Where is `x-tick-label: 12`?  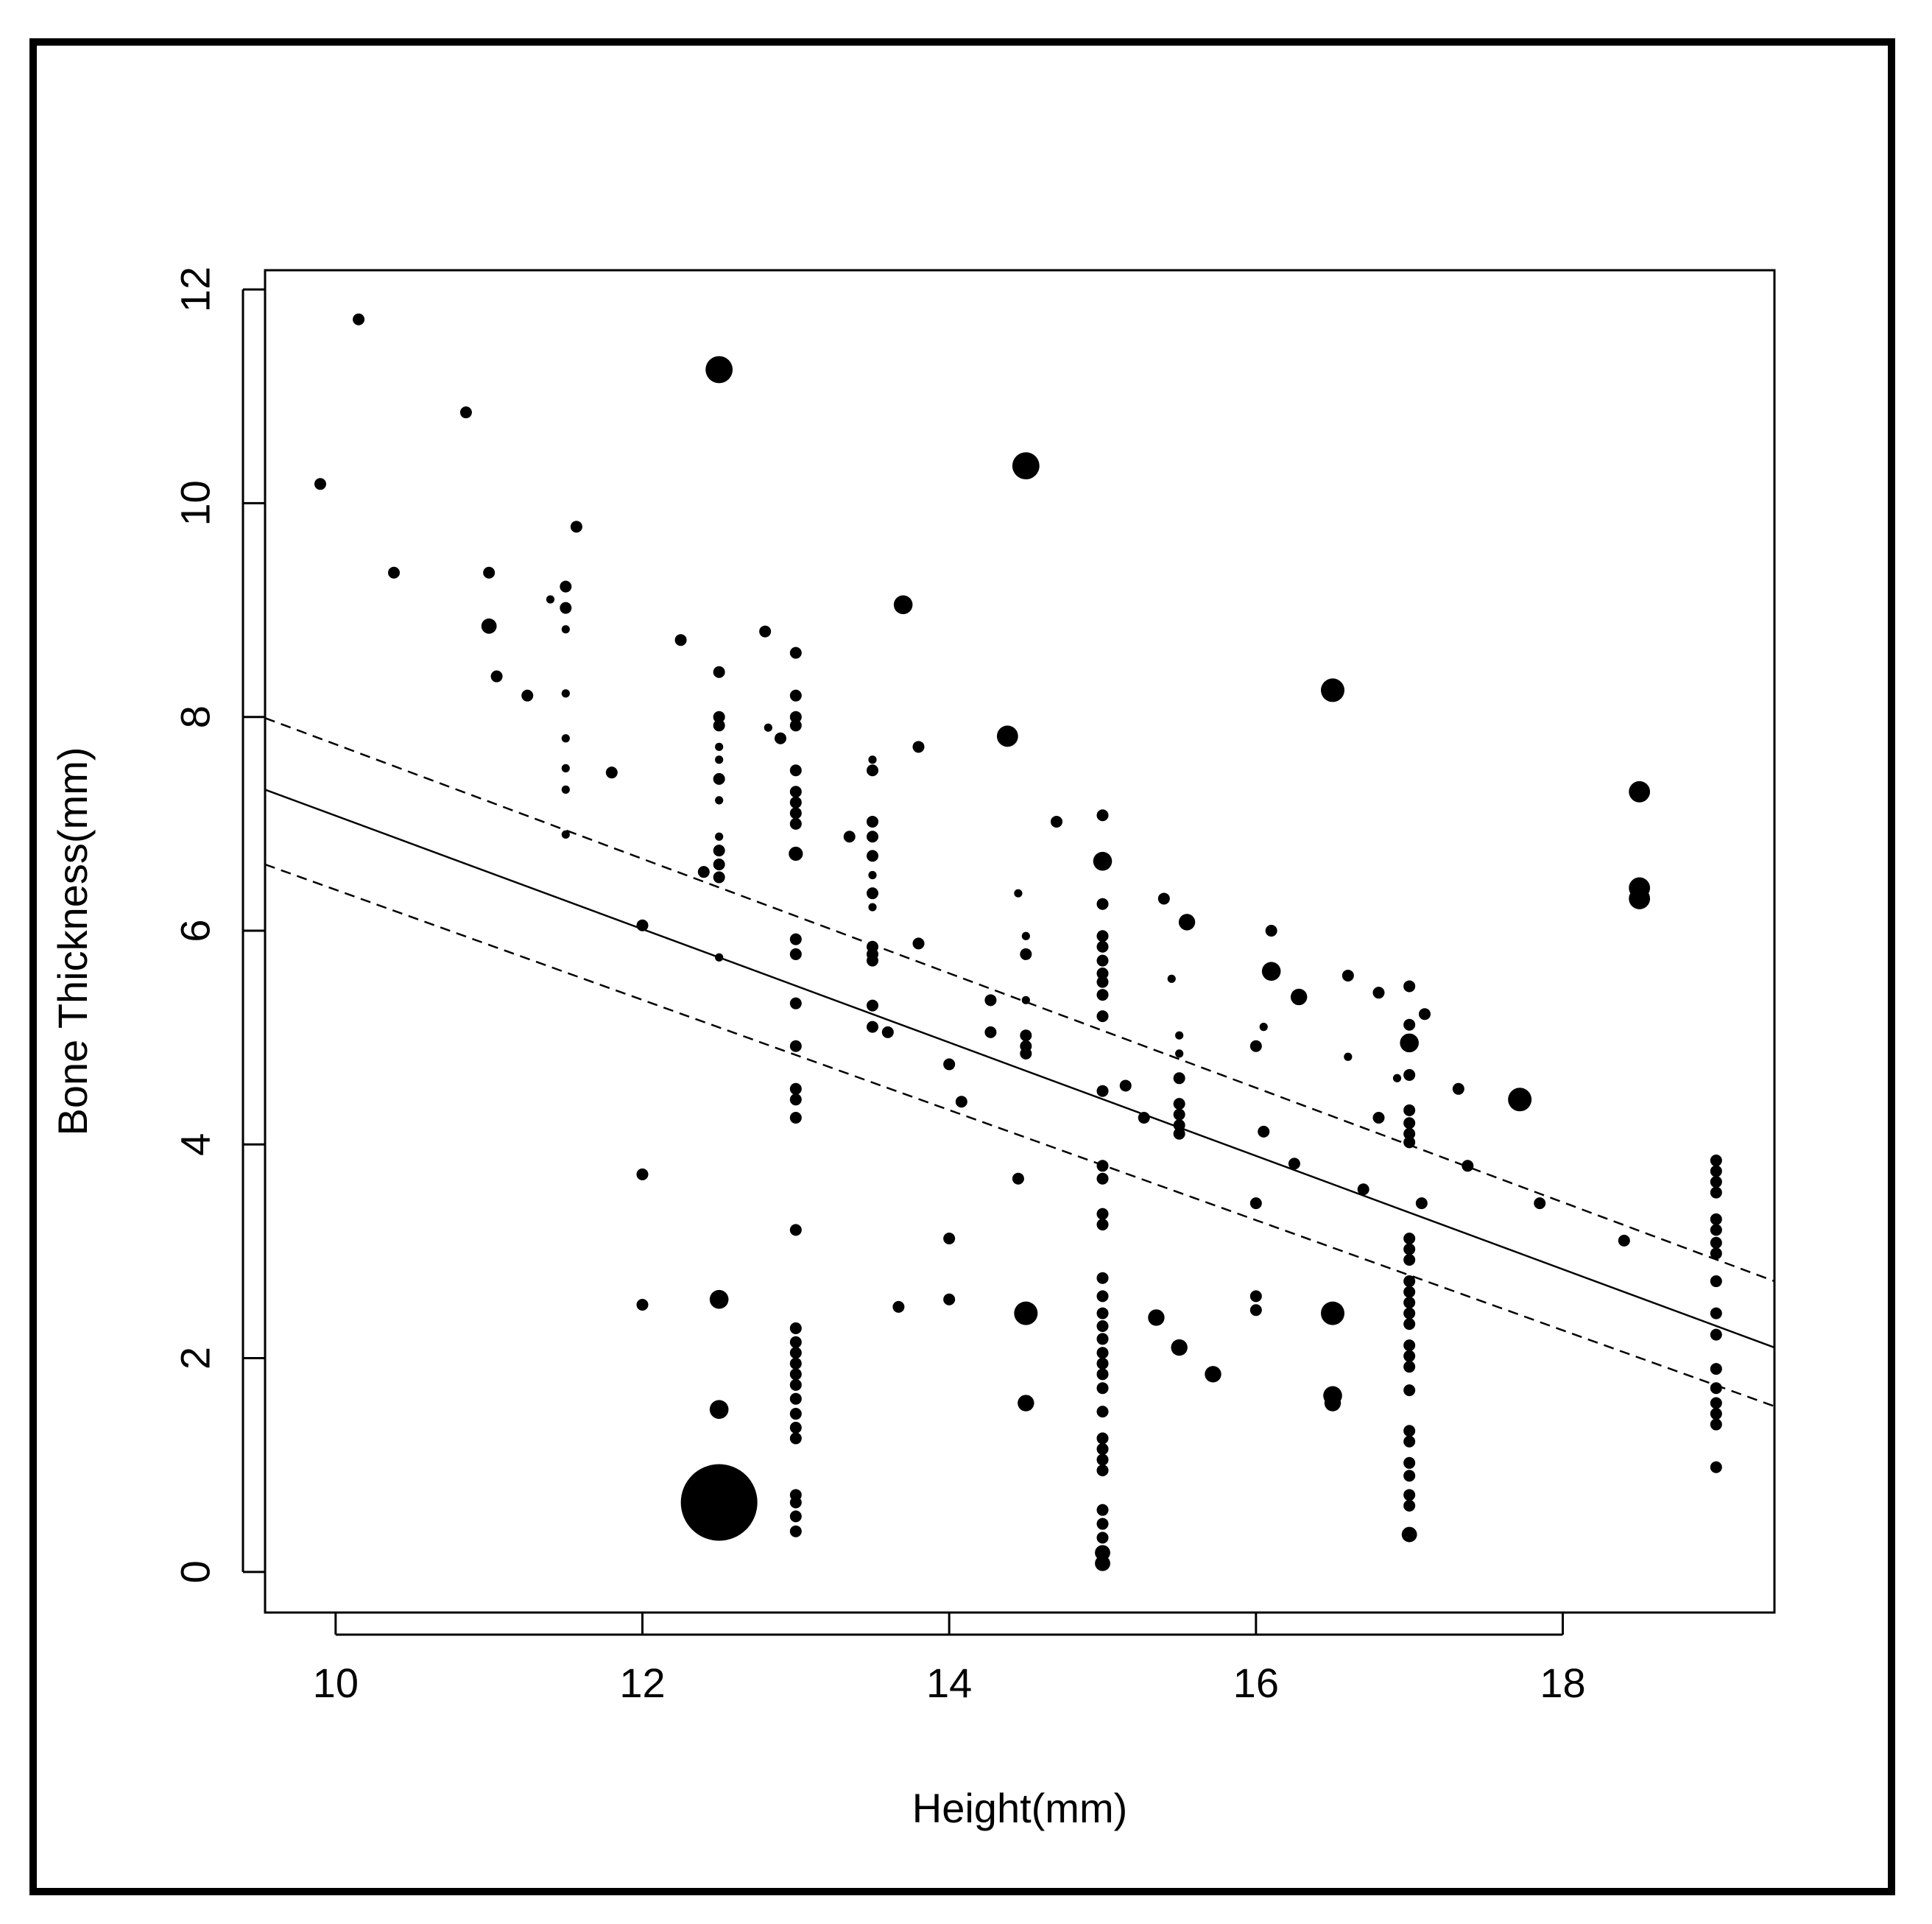
x-tick-label: 12 is located at coordinates (642, 1683).